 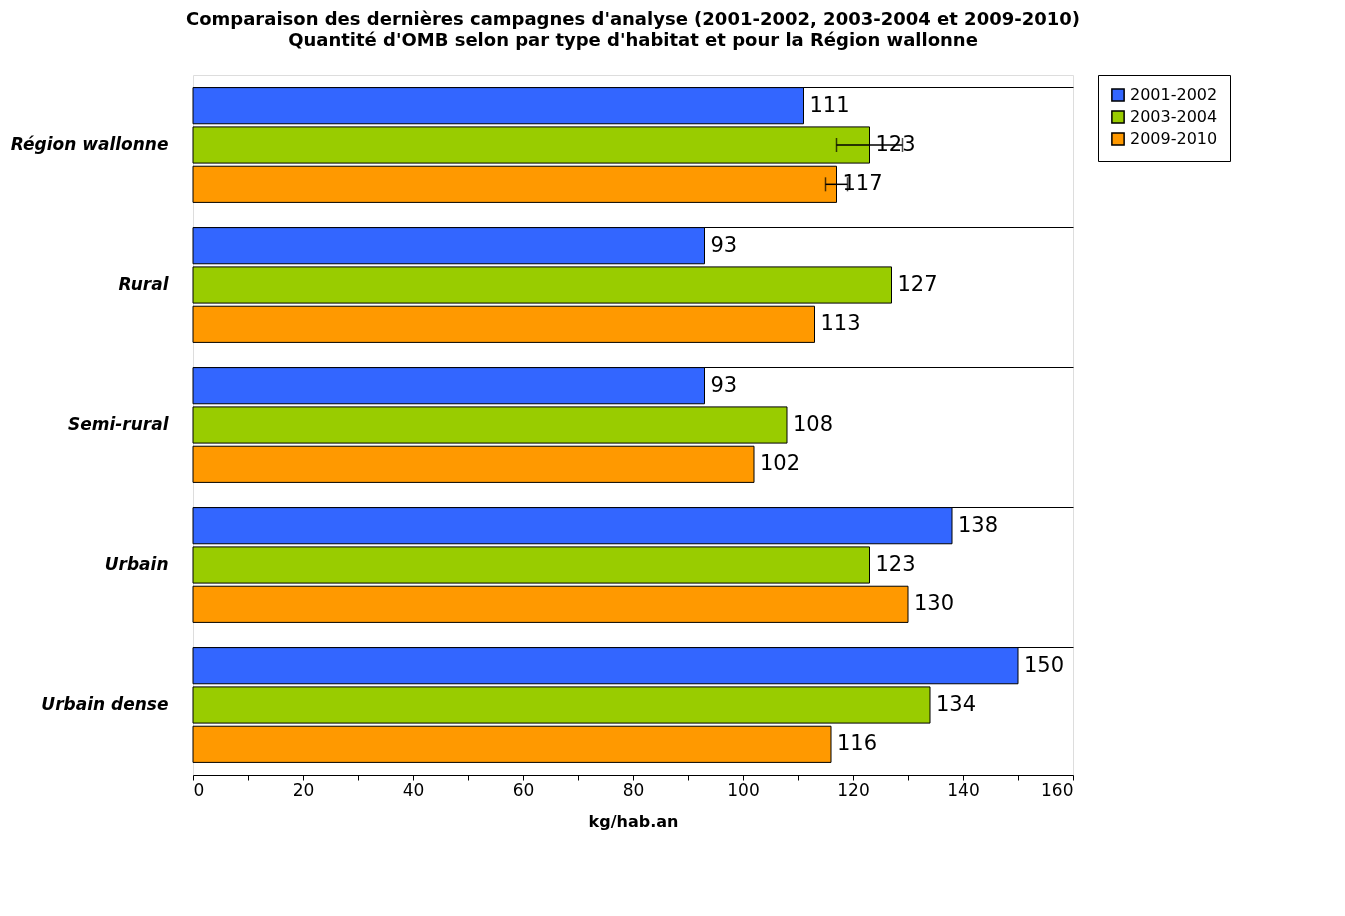 I want to click on x-tick-label: 100, so click(x=743, y=789).